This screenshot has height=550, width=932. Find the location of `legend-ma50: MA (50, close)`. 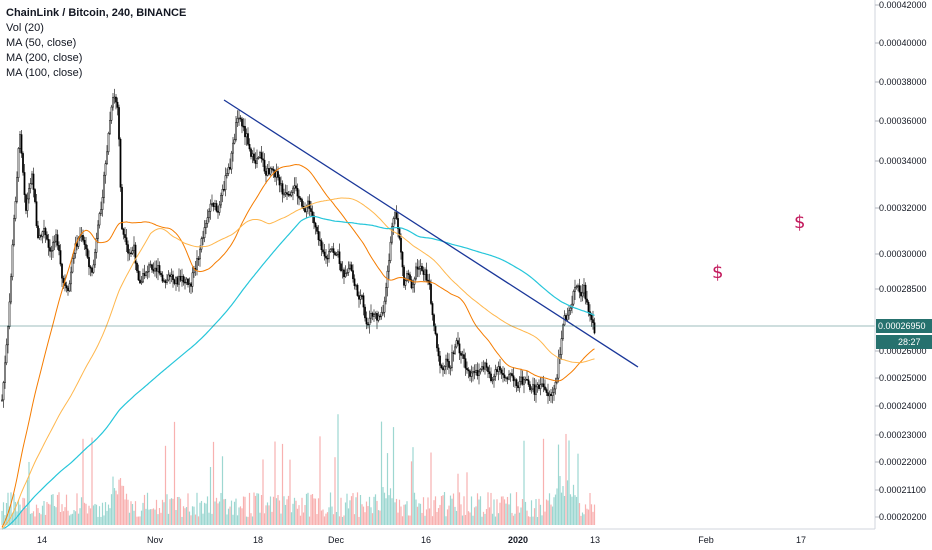

legend-ma50: MA (50, close) is located at coordinates (41, 43).